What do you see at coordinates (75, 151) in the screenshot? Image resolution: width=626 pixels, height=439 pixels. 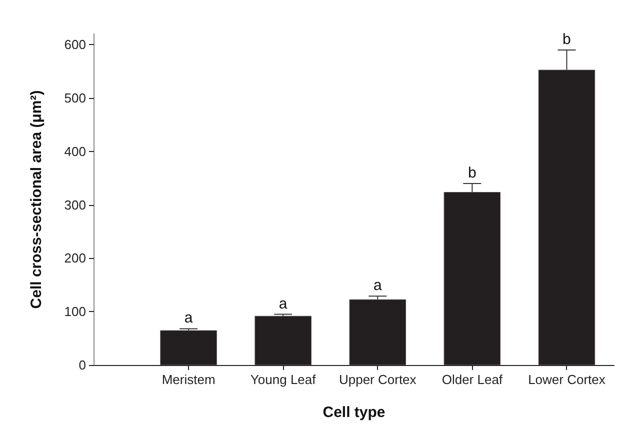 I see `y-tick-label: 400` at bounding box center [75, 151].